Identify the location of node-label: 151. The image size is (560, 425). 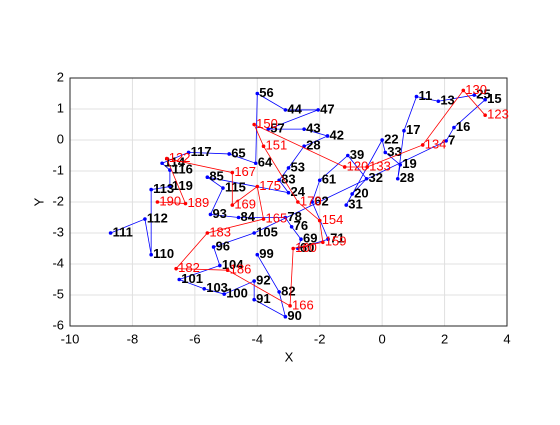
(277, 145).